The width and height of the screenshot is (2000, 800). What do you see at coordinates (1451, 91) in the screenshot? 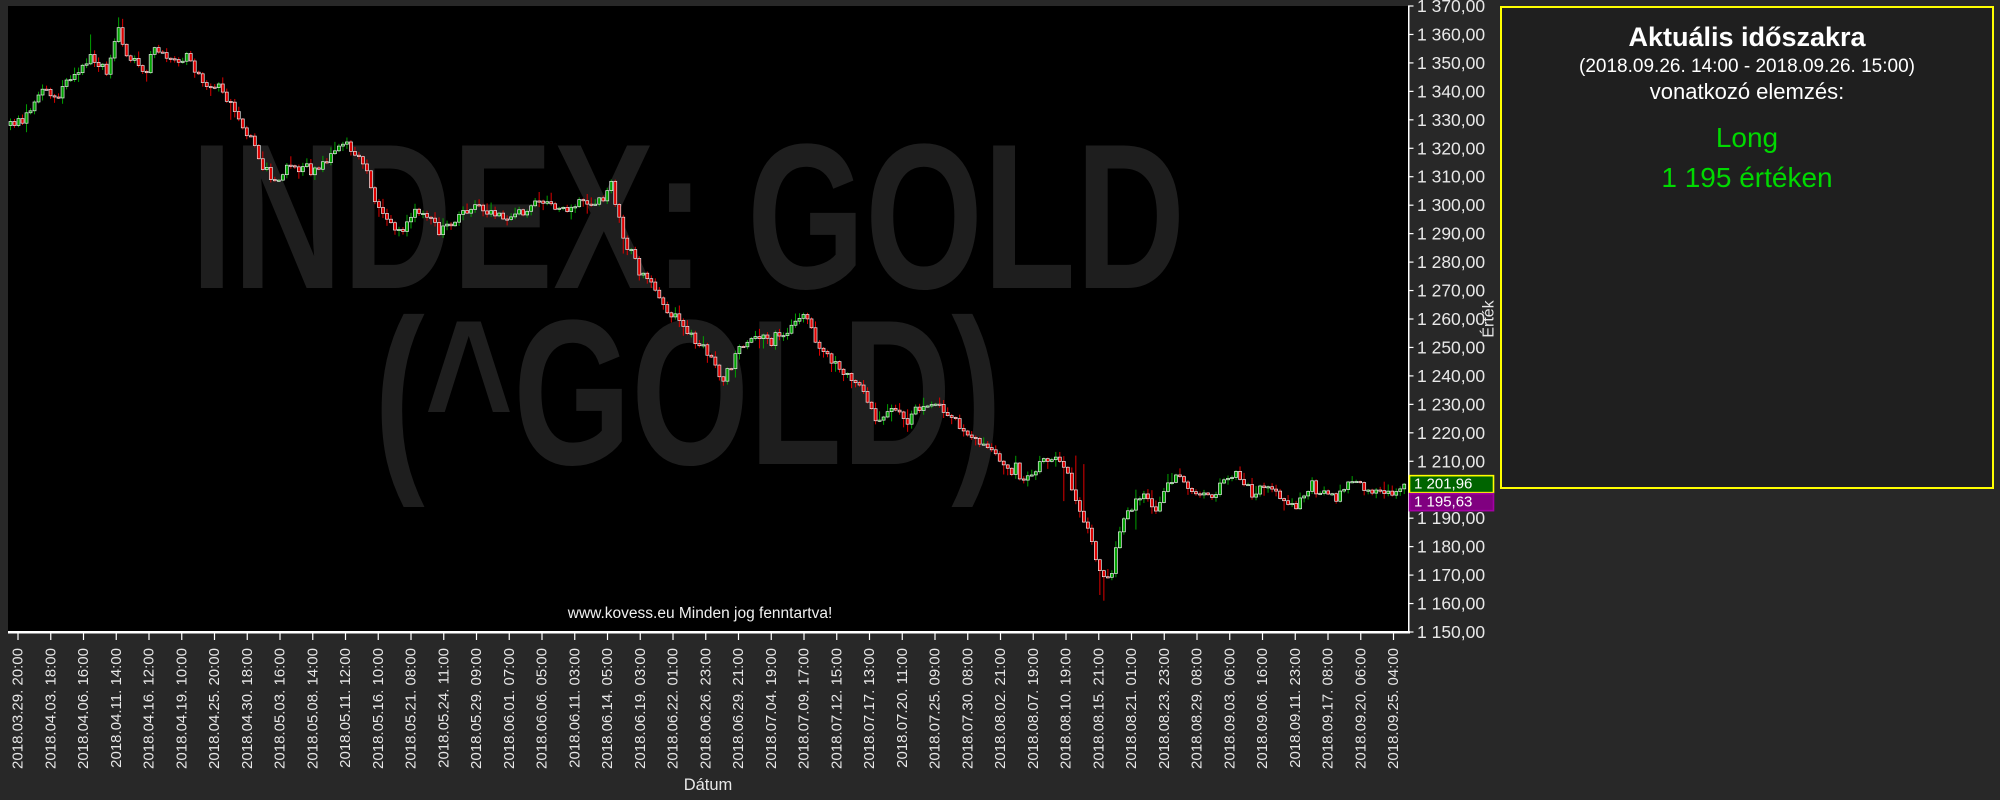
I see `y-tick-label: 1 340,00` at bounding box center [1451, 91].